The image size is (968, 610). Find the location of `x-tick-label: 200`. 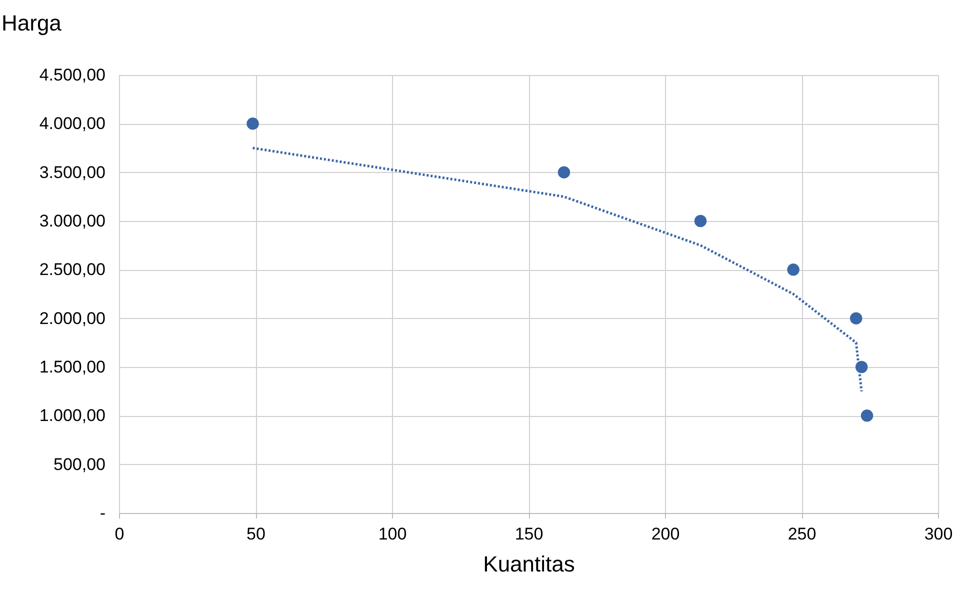

x-tick-label: 200 is located at coordinates (665, 534).